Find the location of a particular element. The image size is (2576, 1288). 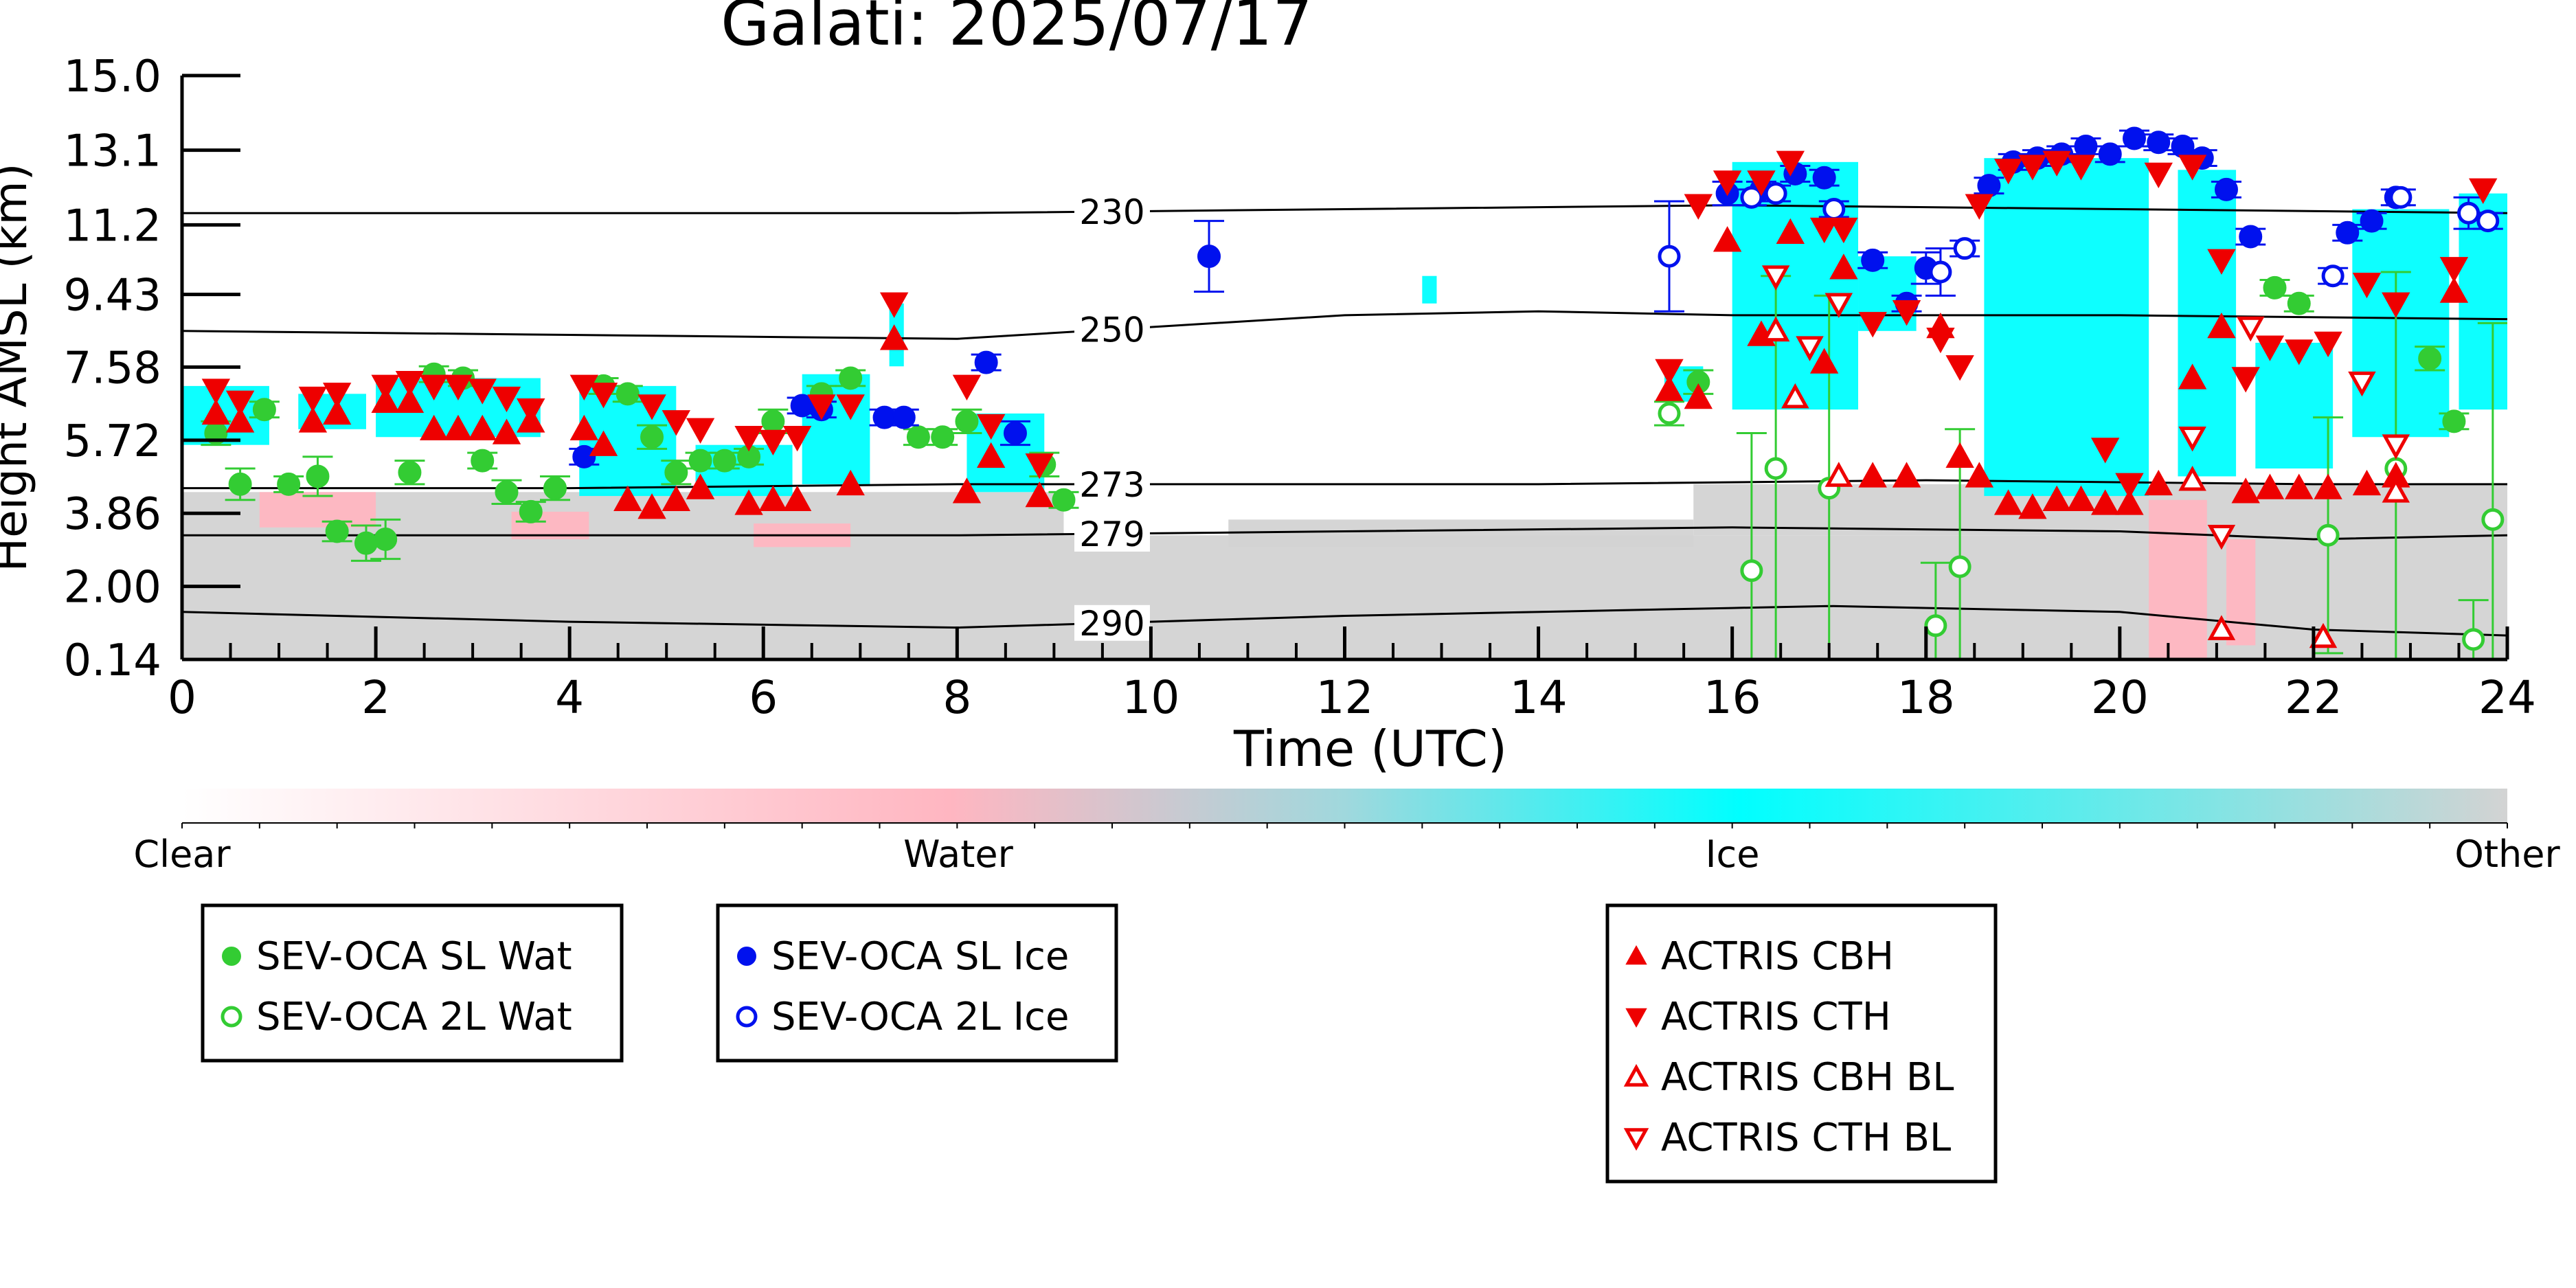

y-tick-label: 13.1 is located at coordinates (113, 151).